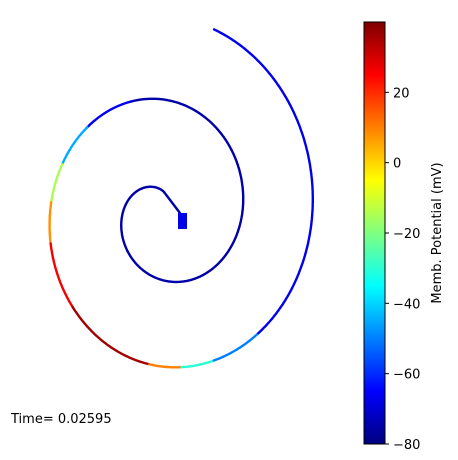  What do you see at coordinates (406, 445) in the screenshot?
I see `colorbar-tick-label: −80` at bounding box center [406, 445].